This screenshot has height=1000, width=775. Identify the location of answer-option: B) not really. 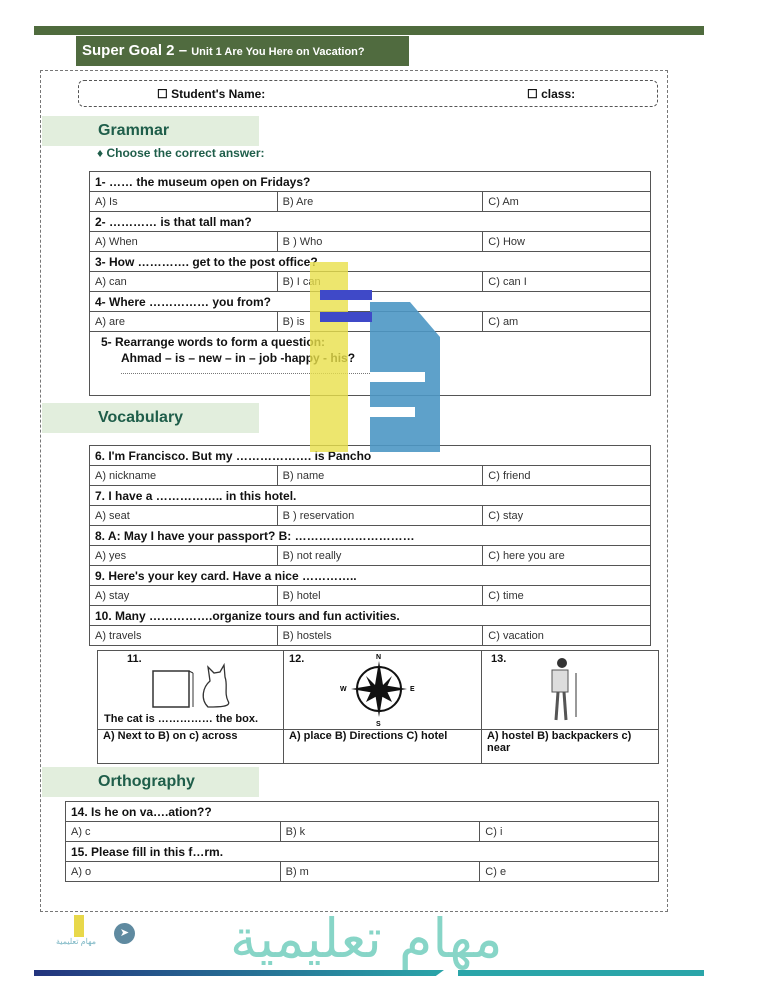
(380, 555).